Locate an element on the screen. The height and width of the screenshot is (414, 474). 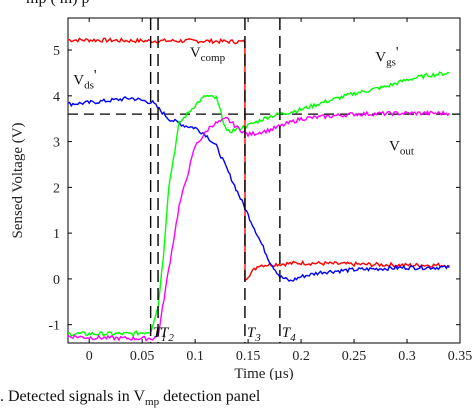
x-tick-label: 0.05 is located at coordinates (142, 356).